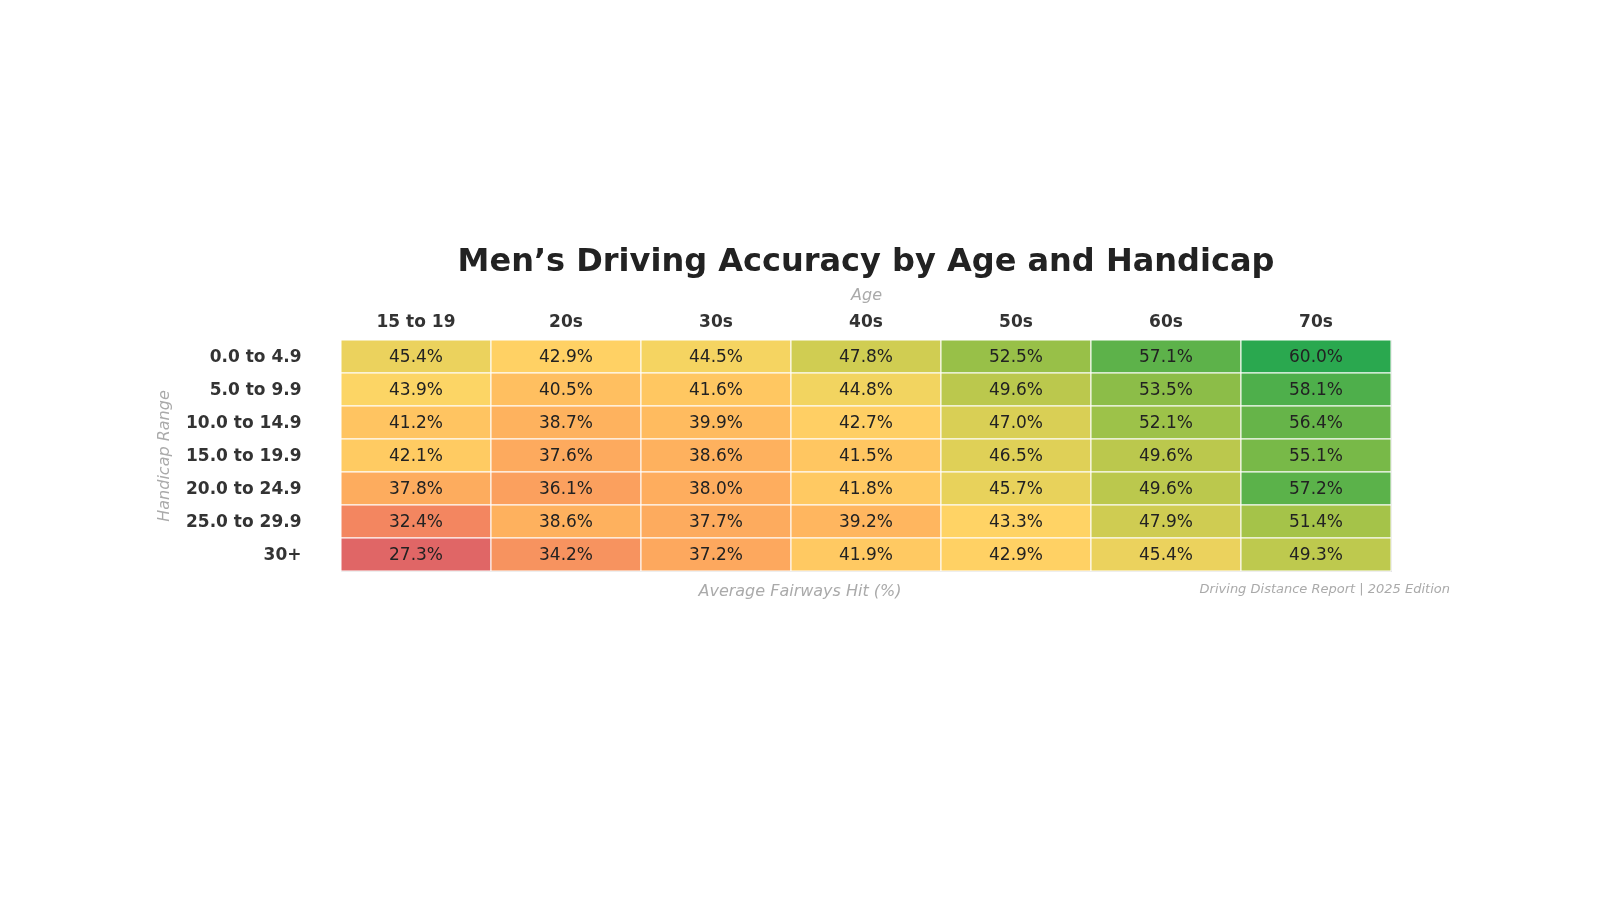 This screenshot has height=900, width=1600. Describe the element at coordinates (416, 320) in the screenshot. I see `x-tick-label: 15 to 19` at that location.